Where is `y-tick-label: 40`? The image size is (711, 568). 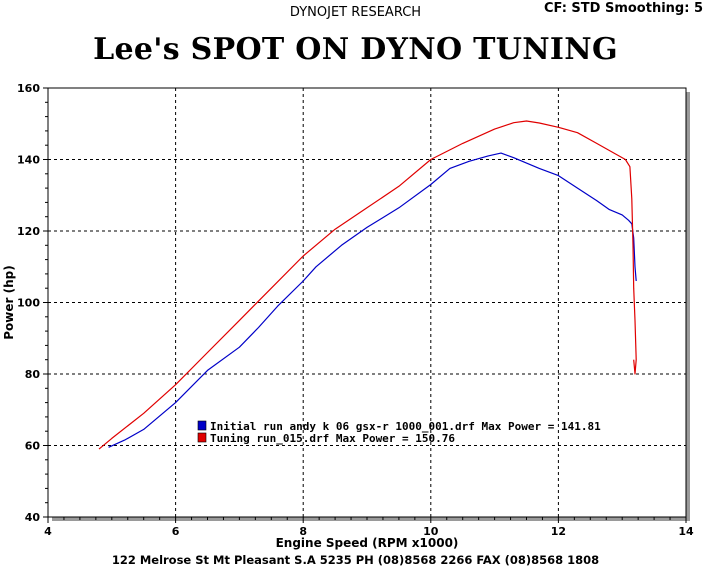
y-tick-label: 40 is located at coordinates (33, 517).